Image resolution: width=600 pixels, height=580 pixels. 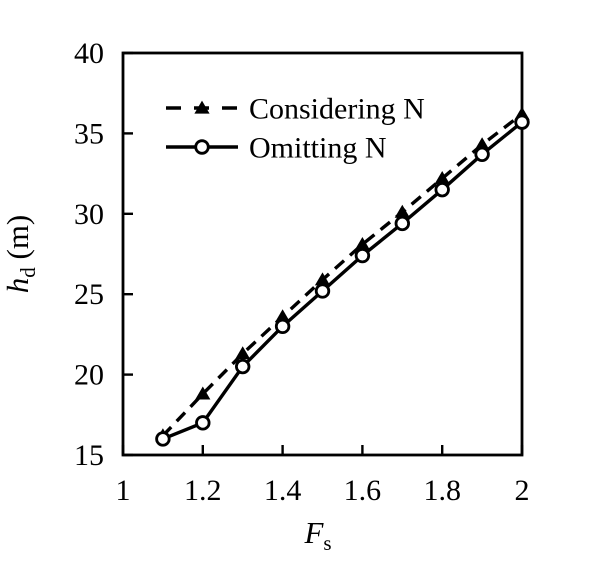 What do you see at coordinates (337, 109) in the screenshot?
I see `legend-label: Considering N` at bounding box center [337, 109].